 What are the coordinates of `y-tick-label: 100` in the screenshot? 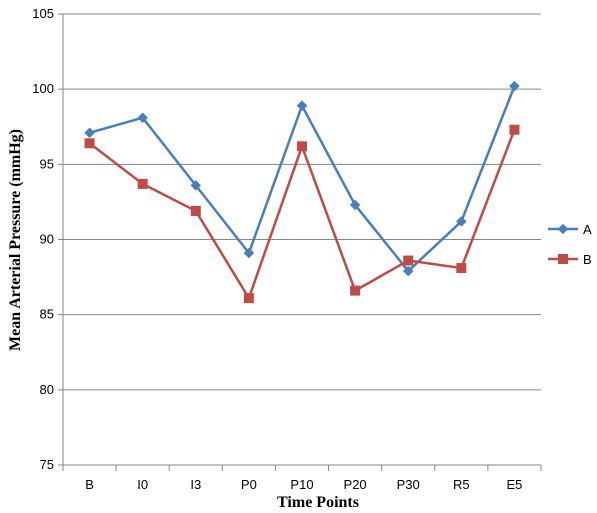 It's located at (43, 88).